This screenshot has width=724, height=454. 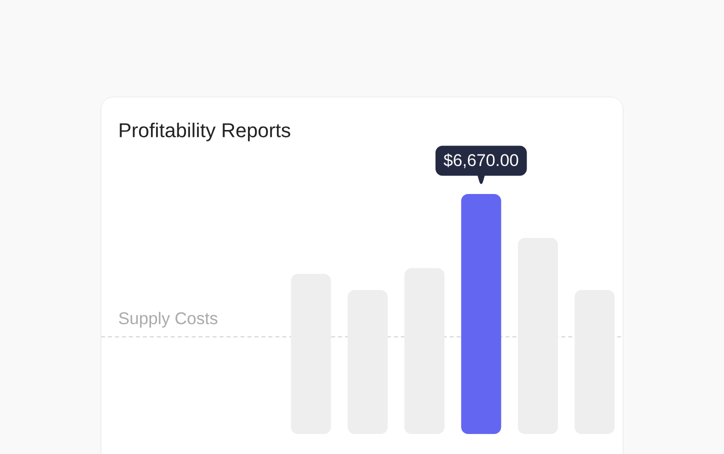 What do you see at coordinates (168, 320) in the screenshot?
I see `ref-line-label: Supply Costs` at bounding box center [168, 320].